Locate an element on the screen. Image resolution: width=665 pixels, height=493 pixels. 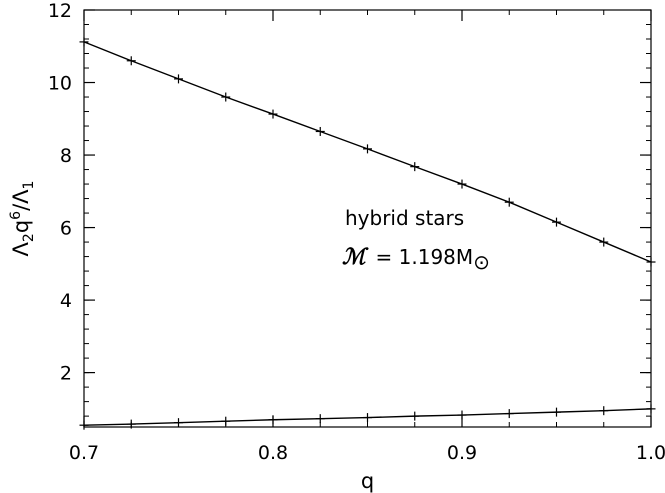
x-tick-label: 0.7 is located at coordinates (84, 453).